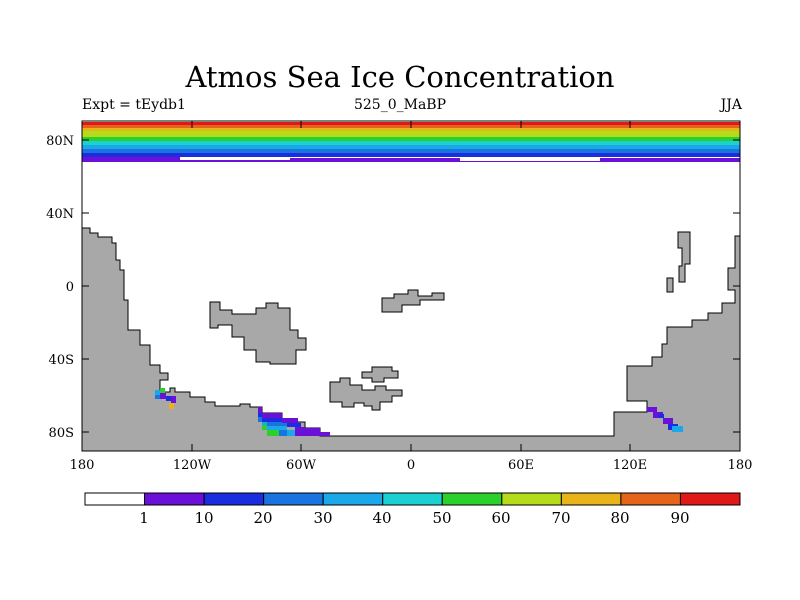  I want to click on land-east-island-a, so click(684, 257).